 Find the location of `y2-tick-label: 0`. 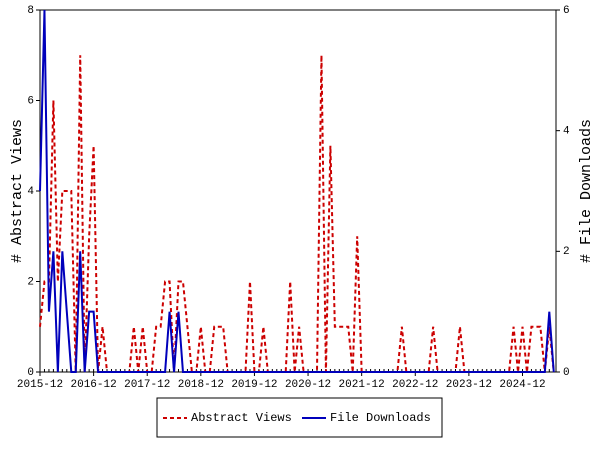

y2-tick-label: 0 is located at coordinates (566, 373).